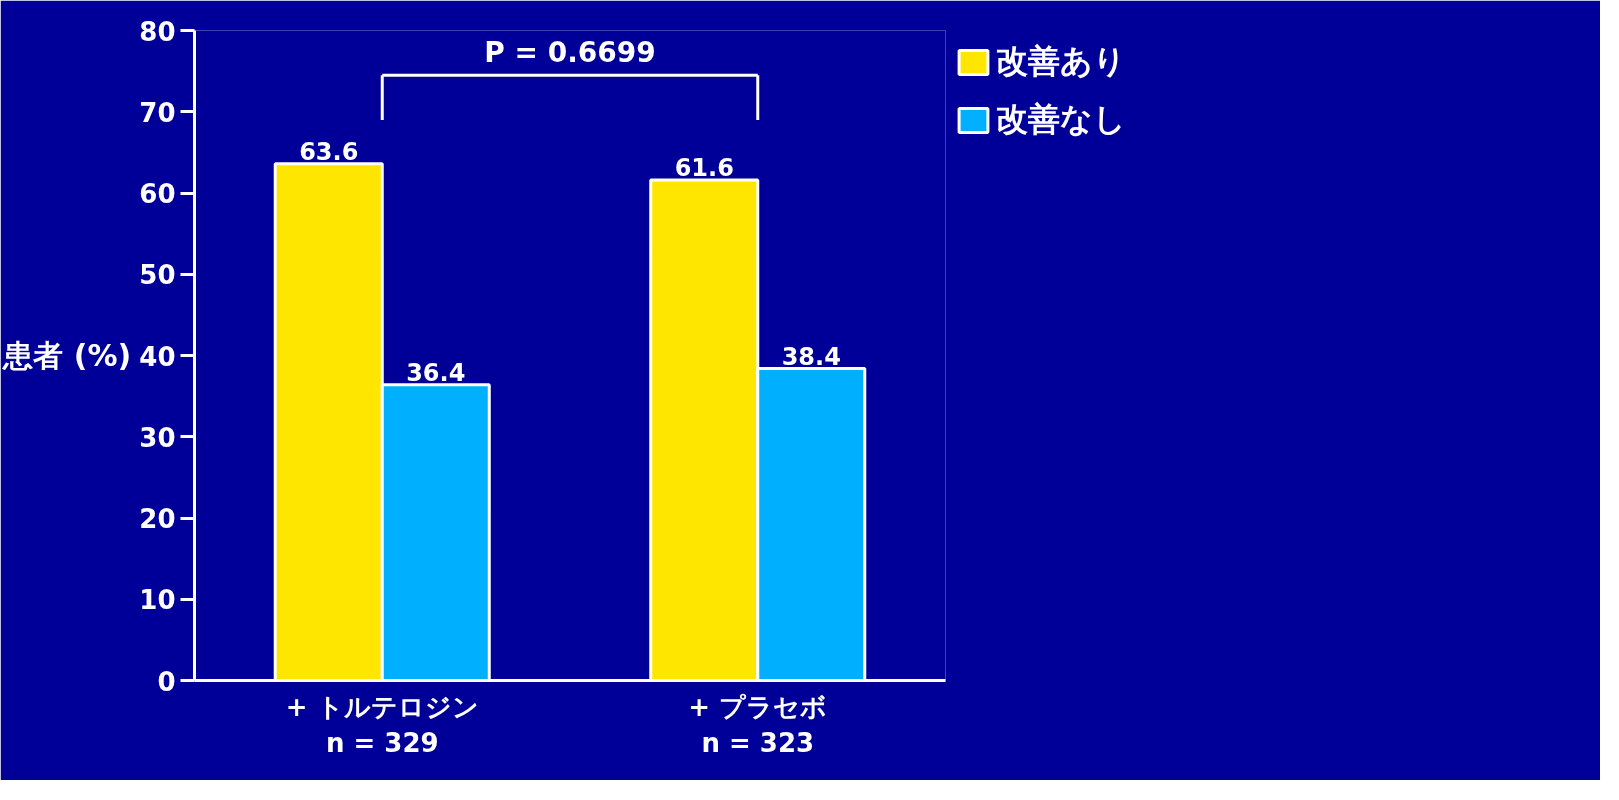 The image size is (1619, 800). I want to click on legend-label: 改善なし, so click(1061, 119).